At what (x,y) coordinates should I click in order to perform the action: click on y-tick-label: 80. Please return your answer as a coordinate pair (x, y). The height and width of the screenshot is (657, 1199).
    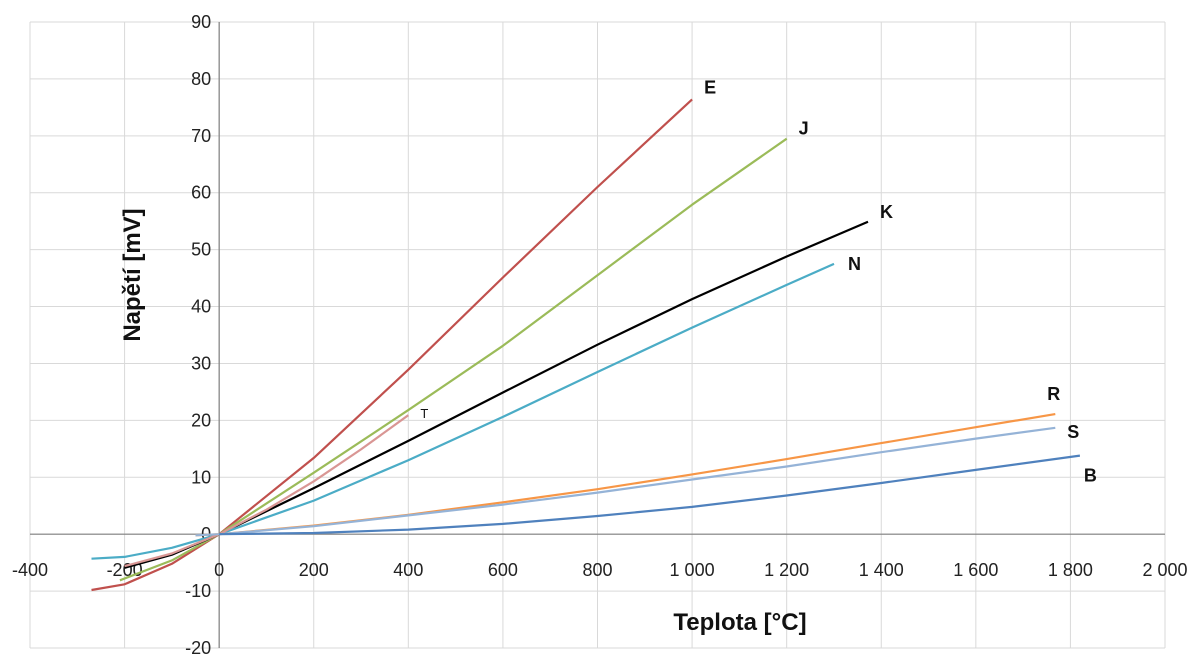
    Looking at the image, I should click on (201, 79).